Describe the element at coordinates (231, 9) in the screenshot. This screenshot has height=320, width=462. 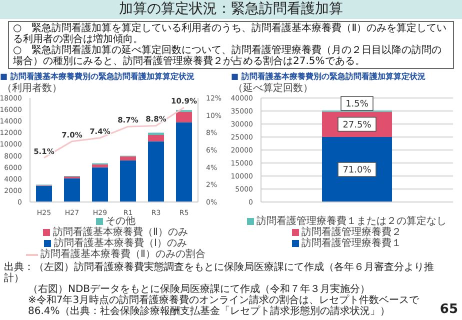
I see `text: 加算の算定状況：緊急訪問看護加算` at that location.